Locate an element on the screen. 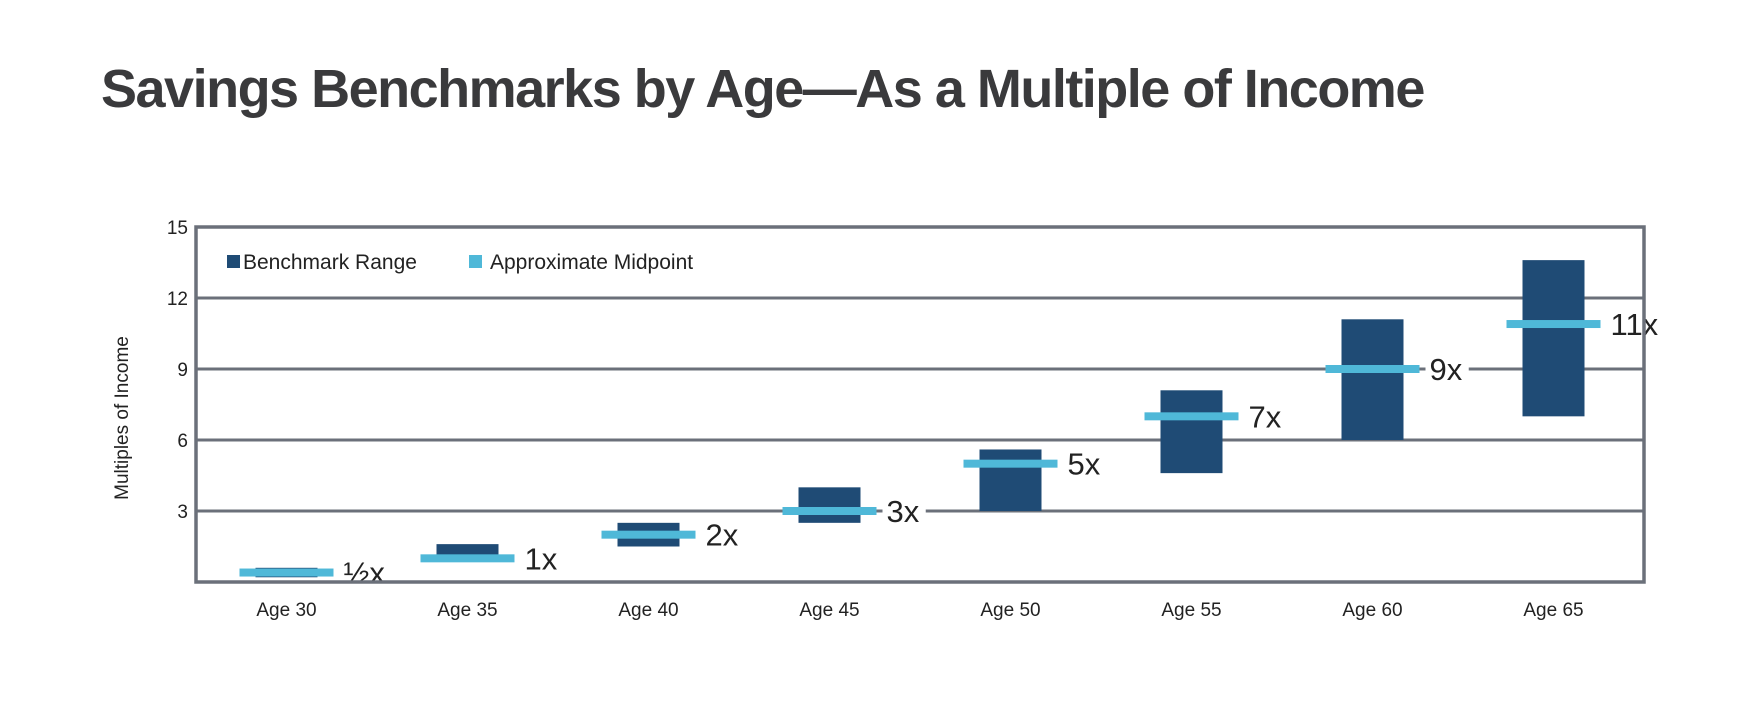  y-tick-label: 12 is located at coordinates (177, 299).